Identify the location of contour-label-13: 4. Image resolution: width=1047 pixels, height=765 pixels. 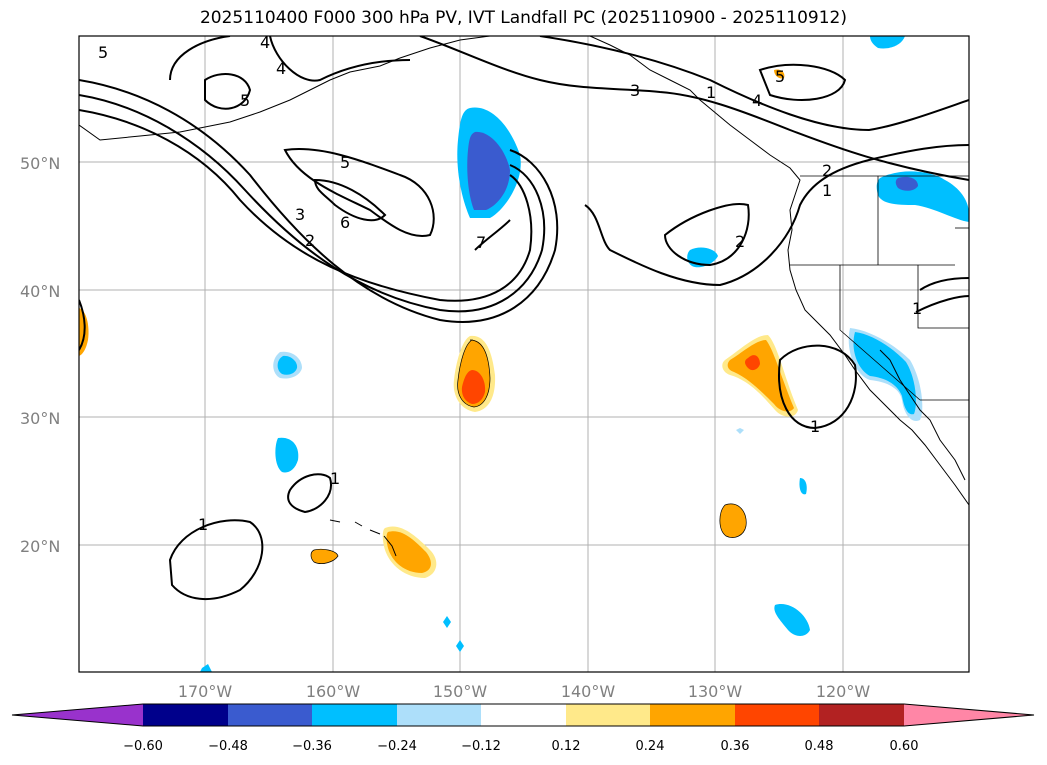
(757, 100).